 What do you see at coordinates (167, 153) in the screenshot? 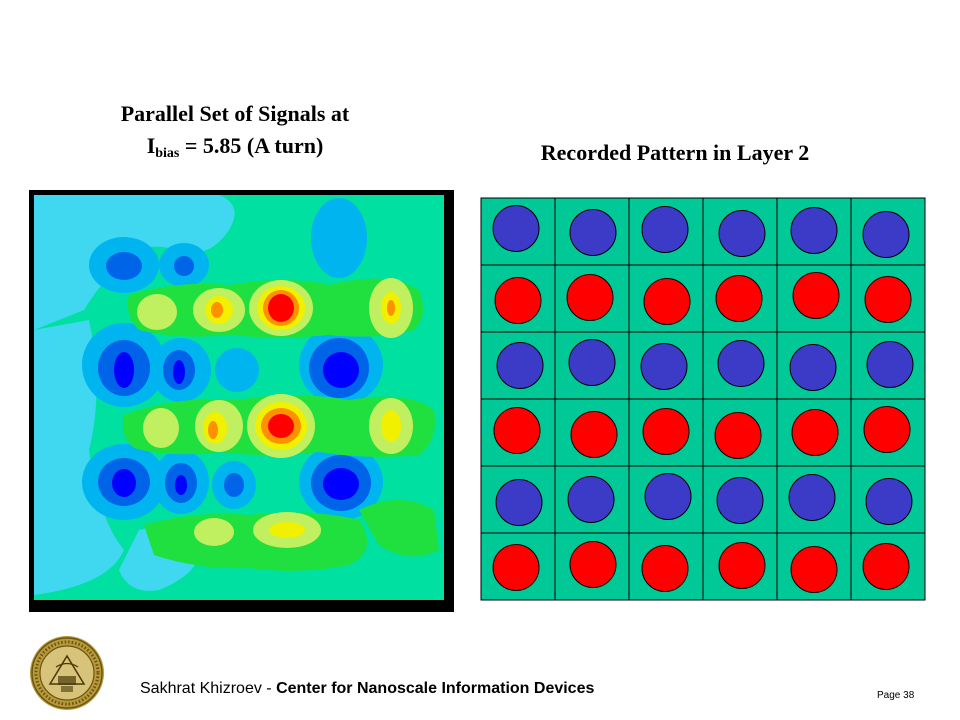
I see `bias-subscript: bias` at bounding box center [167, 153].